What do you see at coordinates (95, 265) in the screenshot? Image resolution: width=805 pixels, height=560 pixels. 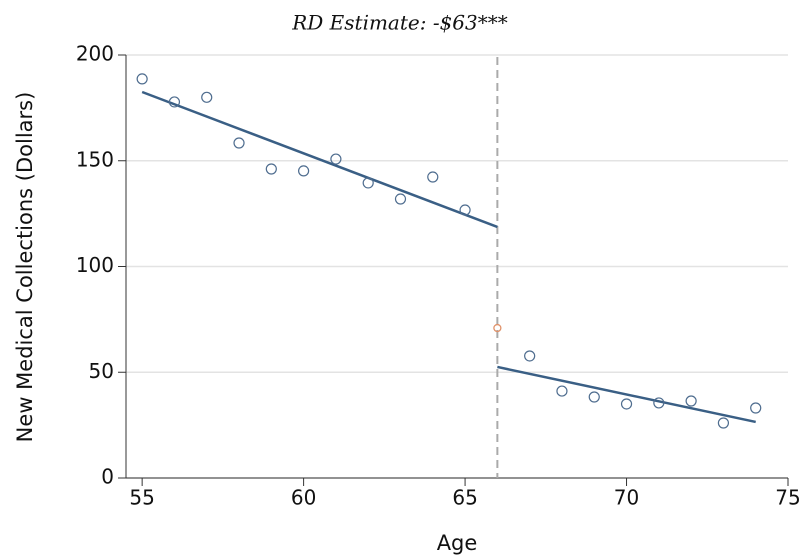 I see `y-tick-label: 100` at bounding box center [95, 265].